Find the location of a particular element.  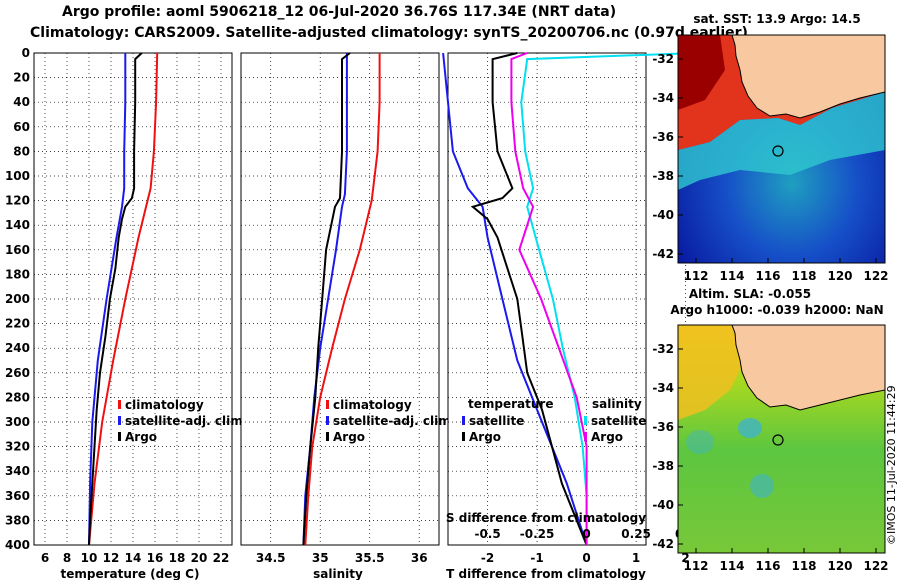

x2-tick-label: 0 is located at coordinates (586, 534).